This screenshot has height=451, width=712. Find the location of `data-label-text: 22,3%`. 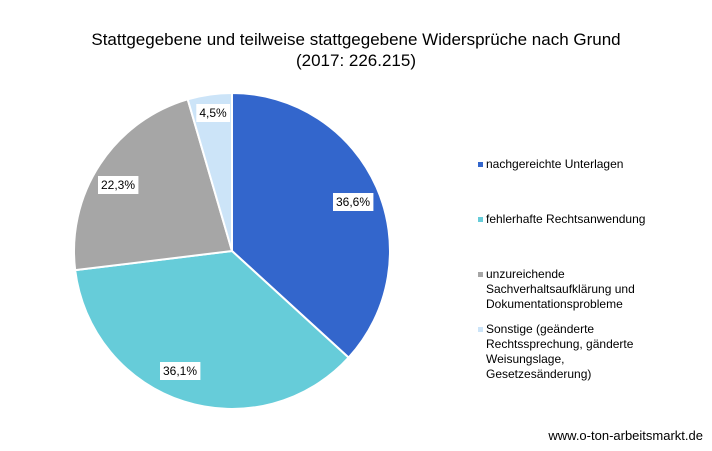

data-label-text: 22,3% is located at coordinates (118, 185).